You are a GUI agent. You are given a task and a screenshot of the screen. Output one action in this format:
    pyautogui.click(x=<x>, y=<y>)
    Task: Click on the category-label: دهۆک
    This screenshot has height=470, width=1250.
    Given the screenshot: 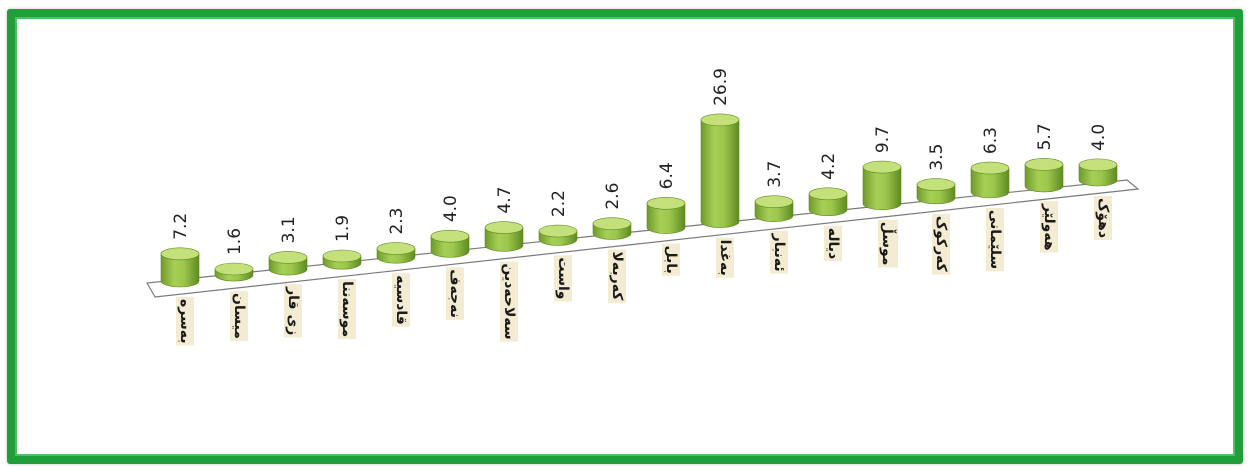 What is the action you would take?
    pyautogui.click(x=1103, y=218)
    